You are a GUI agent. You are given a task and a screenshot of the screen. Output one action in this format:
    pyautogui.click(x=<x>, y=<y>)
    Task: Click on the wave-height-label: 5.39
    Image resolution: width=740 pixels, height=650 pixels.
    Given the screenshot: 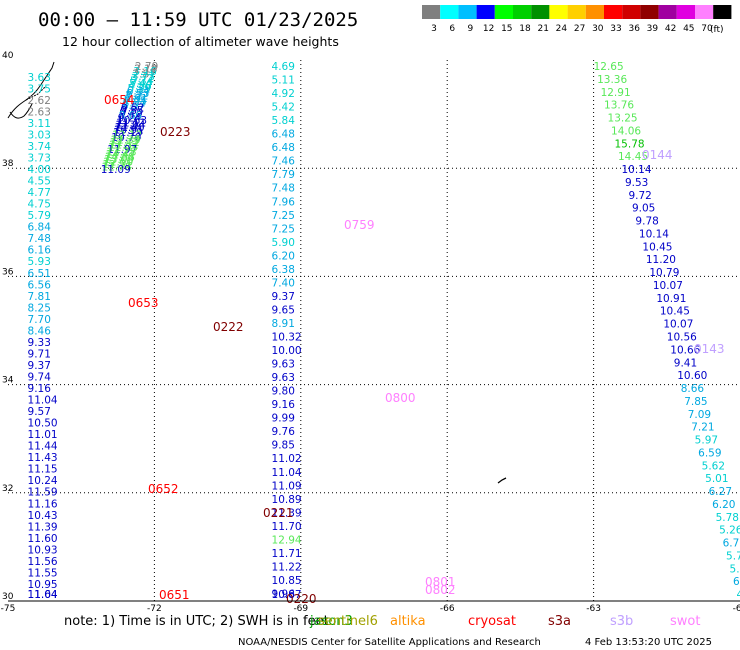 What is the action you would take?
    pyautogui.click(x=139, y=89)
    